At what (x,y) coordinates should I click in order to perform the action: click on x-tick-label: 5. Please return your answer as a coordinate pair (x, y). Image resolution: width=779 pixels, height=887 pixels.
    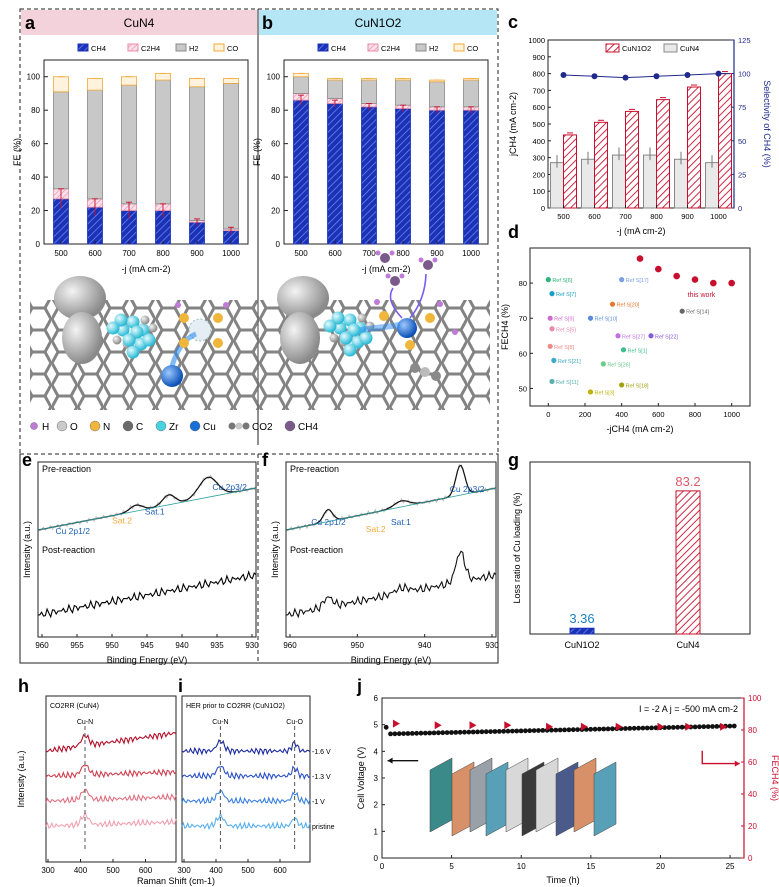
    Looking at the image, I should click on (451, 866).